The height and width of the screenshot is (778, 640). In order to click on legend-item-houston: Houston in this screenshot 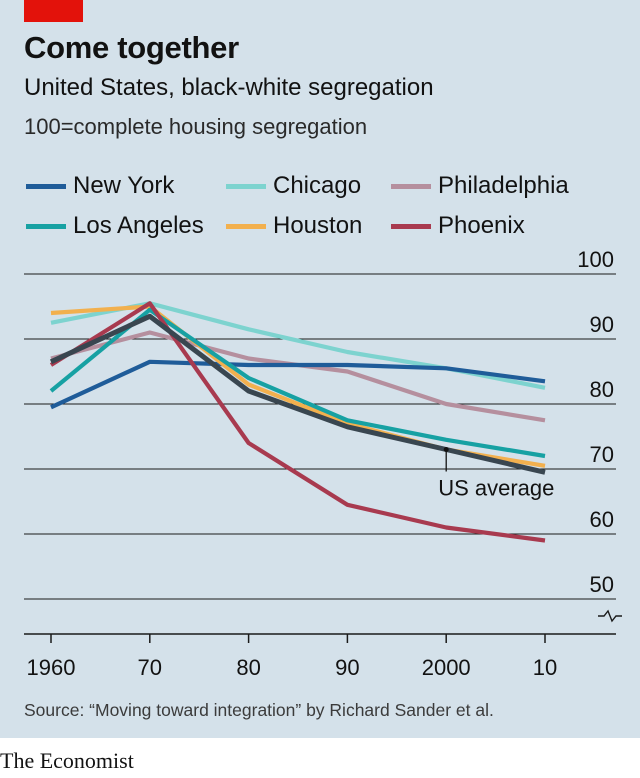, I will do `click(294, 226)`.